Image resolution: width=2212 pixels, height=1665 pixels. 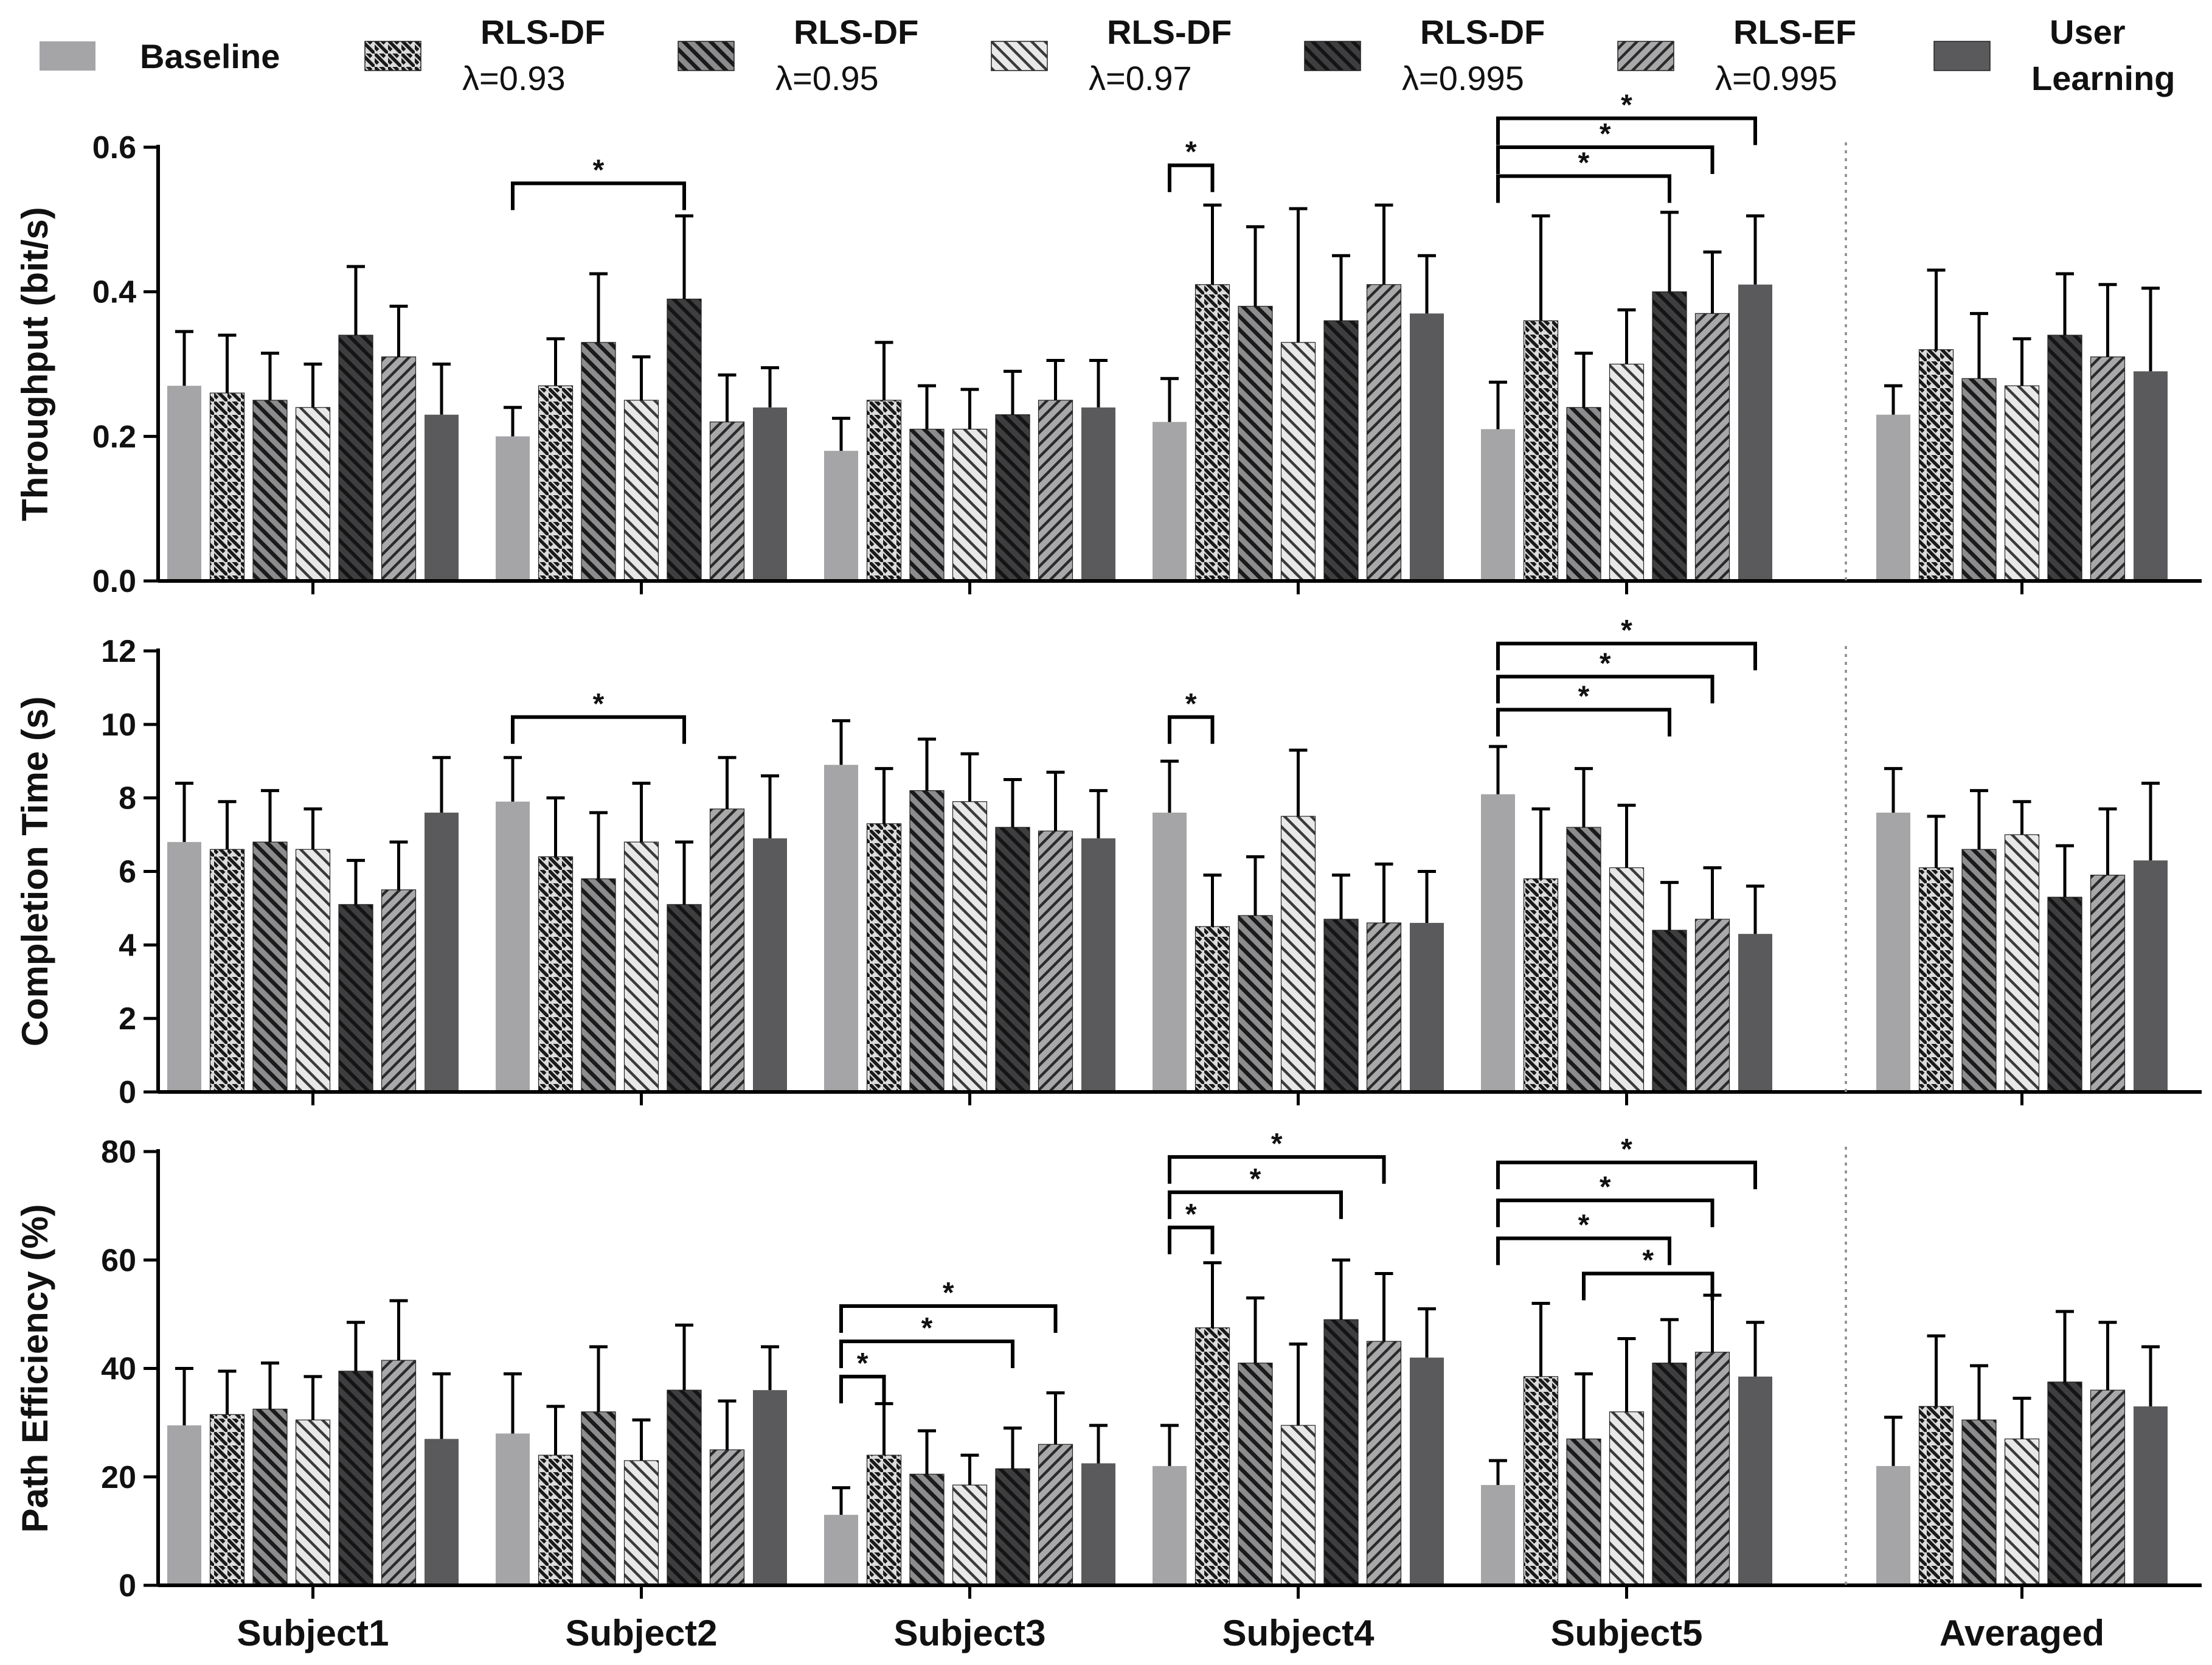 I want to click on significance-star-p2-0: *, so click(x=863, y=1363).